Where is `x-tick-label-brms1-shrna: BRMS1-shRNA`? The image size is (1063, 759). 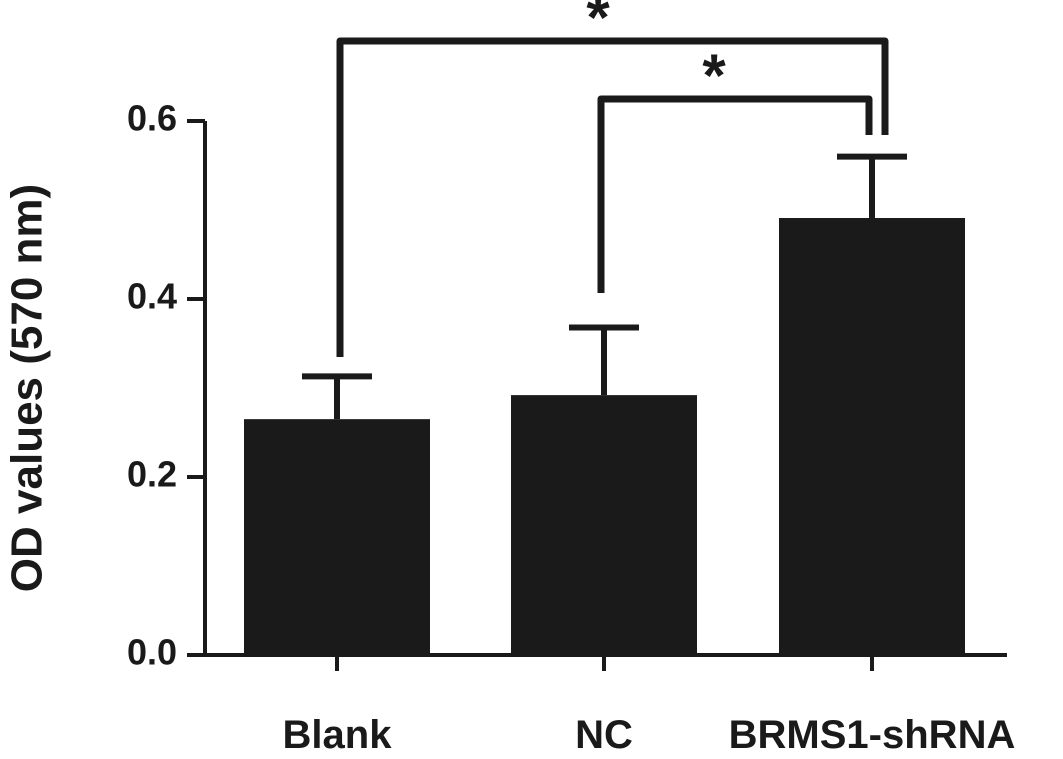 x-tick-label-brms1-shrna: BRMS1-shRNA is located at coordinates (872, 735).